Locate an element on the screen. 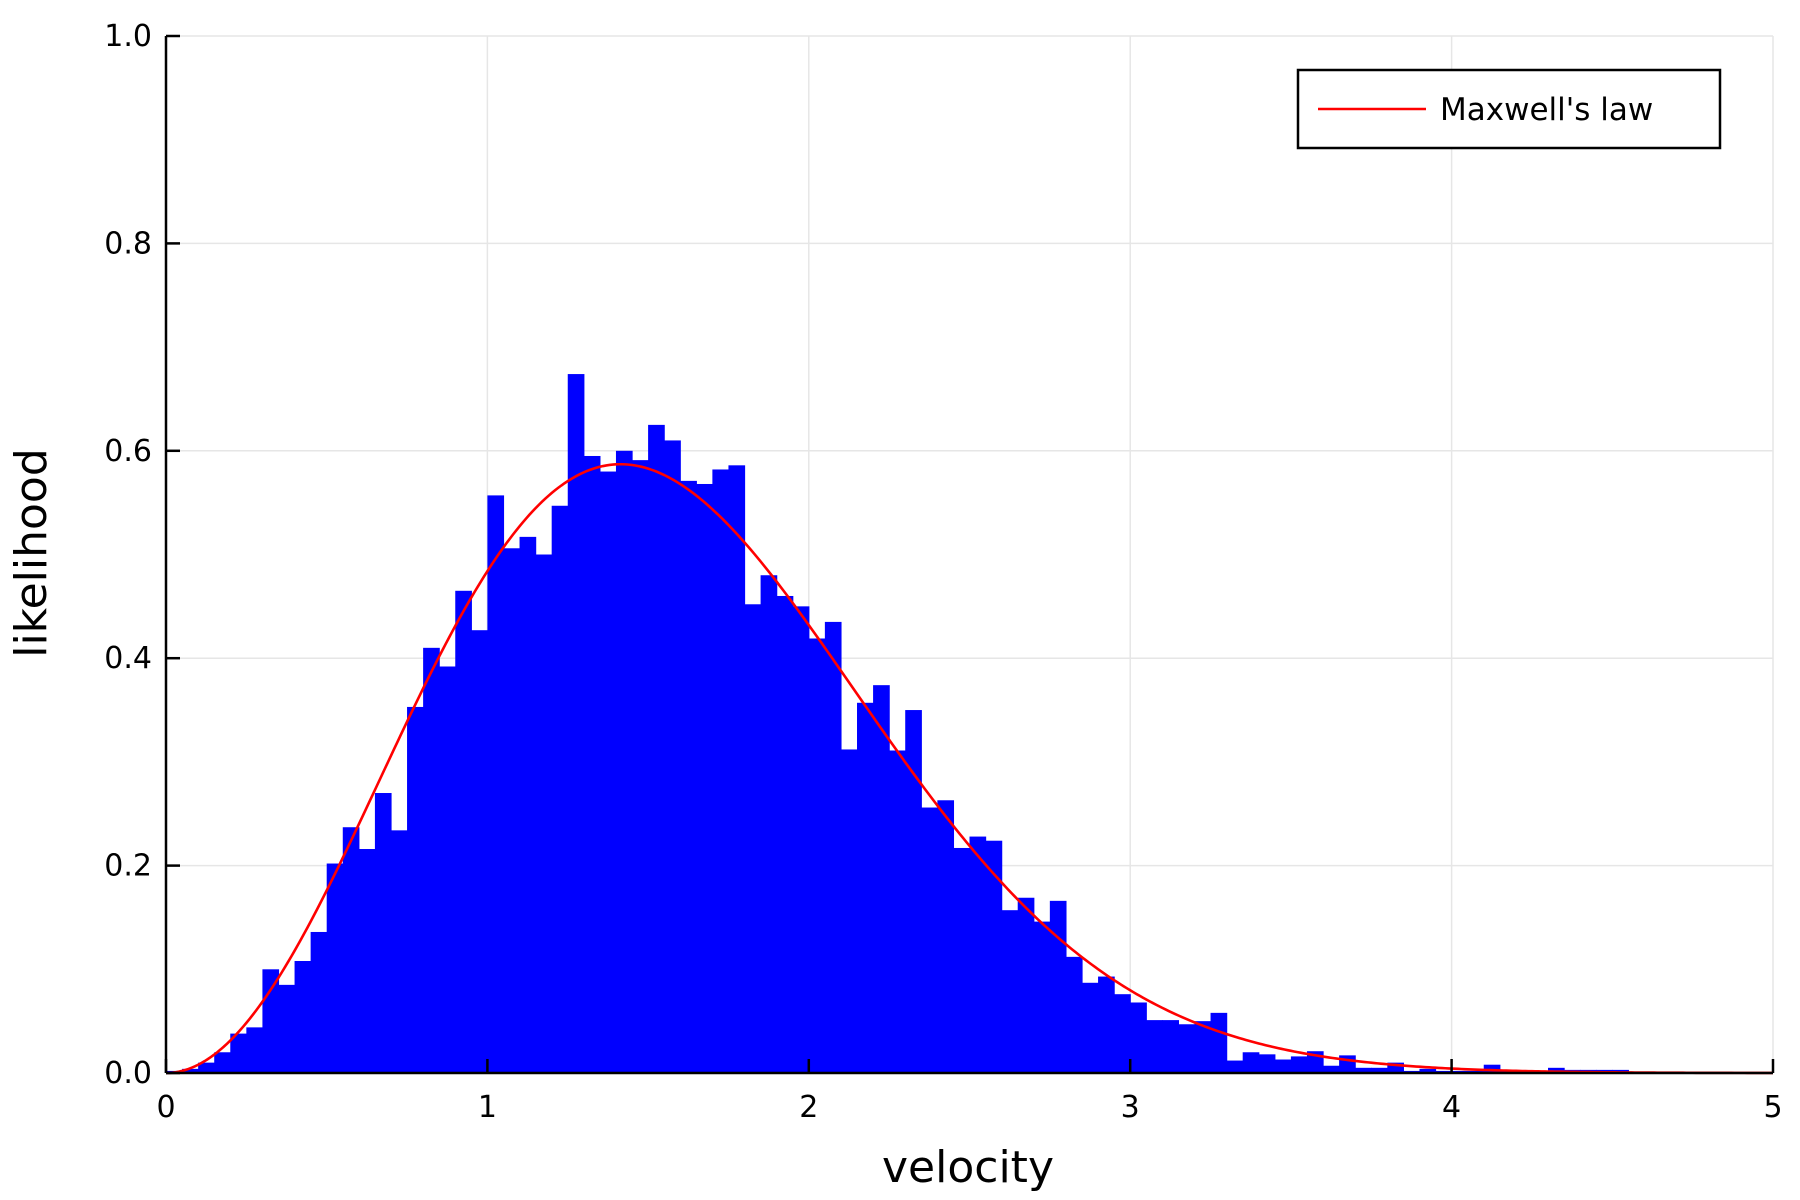 This screenshot has height=1200, width=1800. y-axis-title: likelihood is located at coordinates (31, 553).